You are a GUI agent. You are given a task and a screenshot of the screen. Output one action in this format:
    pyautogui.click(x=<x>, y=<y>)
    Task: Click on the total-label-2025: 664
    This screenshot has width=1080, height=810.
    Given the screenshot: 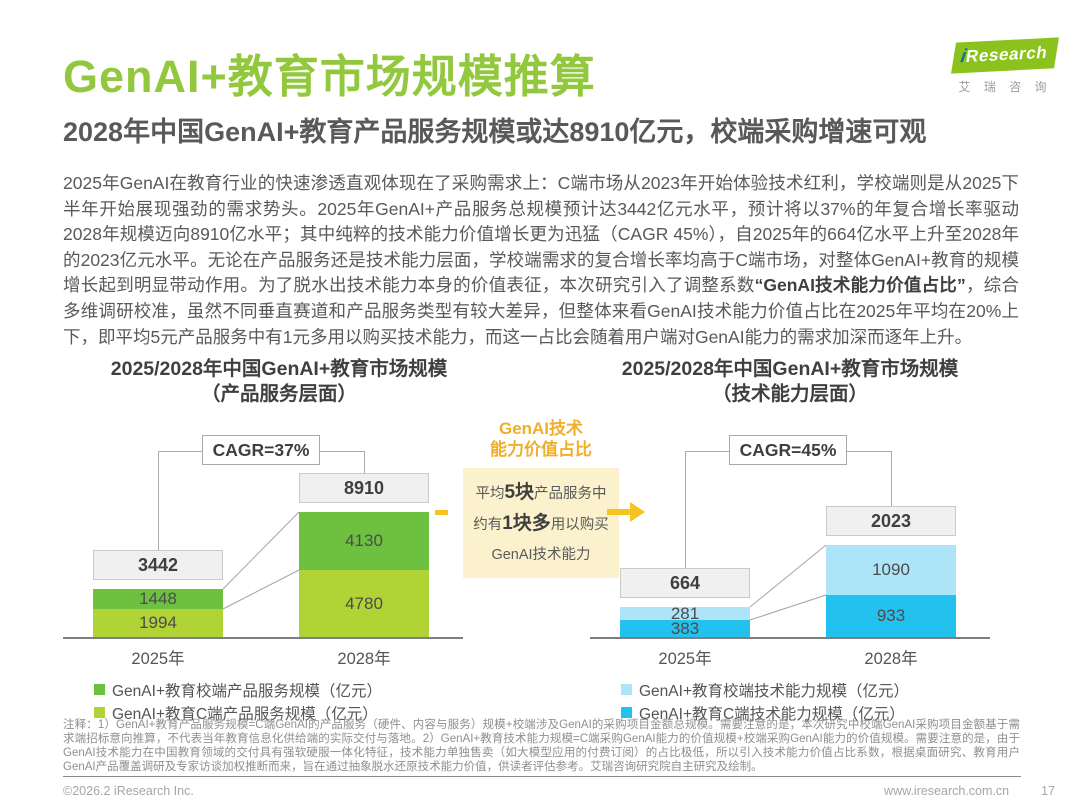 What is the action you would take?
    pyautogui.click(x=685, y=583)
    